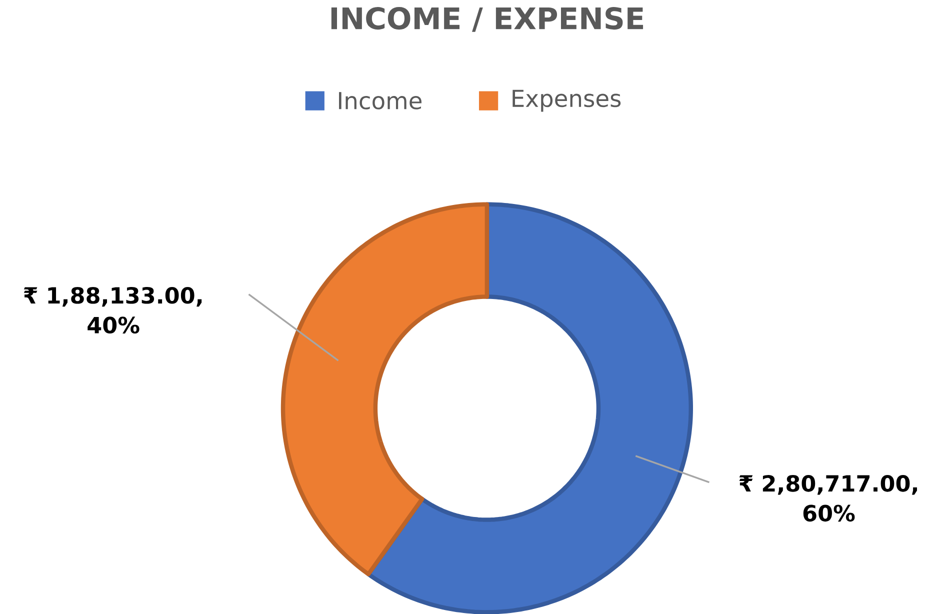  I want to click on legend-label: Expenses, so click(566, 101).